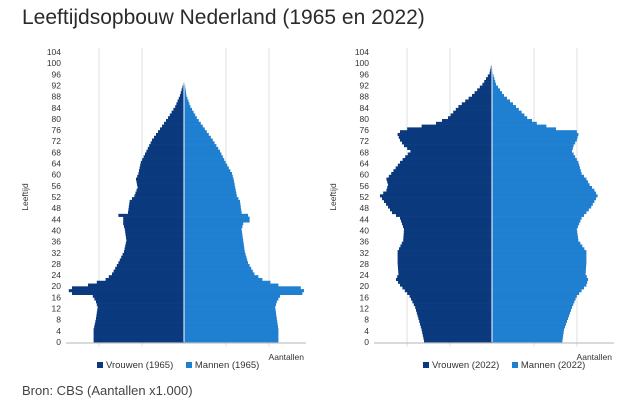 This screenshot has height=408, width=640. I want to click on x-axis-label: Aantallen, so click(287, 357).